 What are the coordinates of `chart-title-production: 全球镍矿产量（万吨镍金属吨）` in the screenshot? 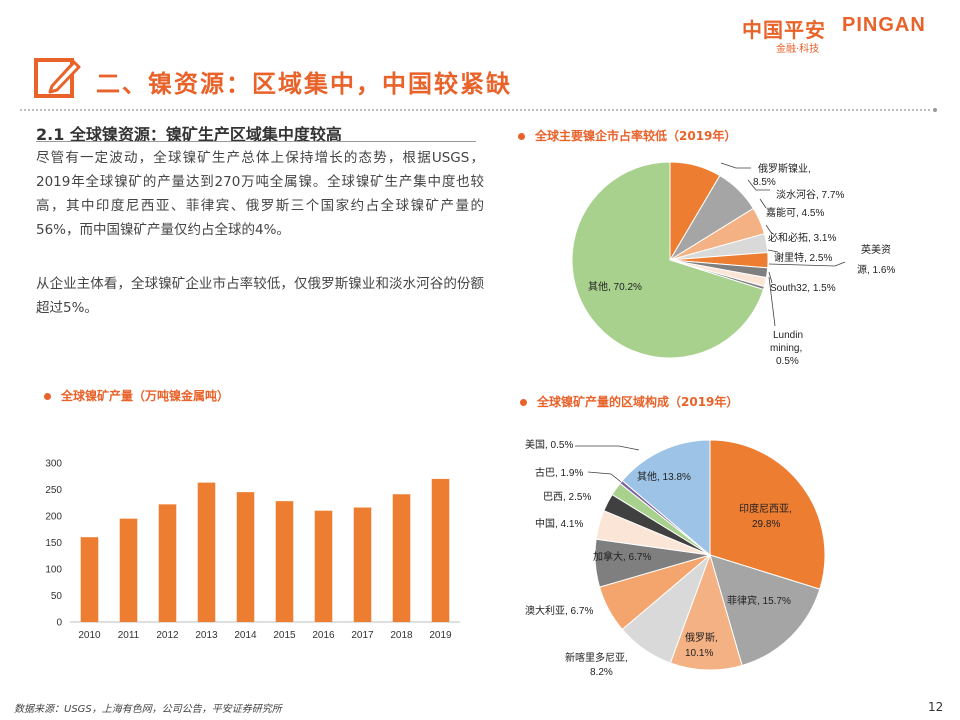 It's located at (136, 395).